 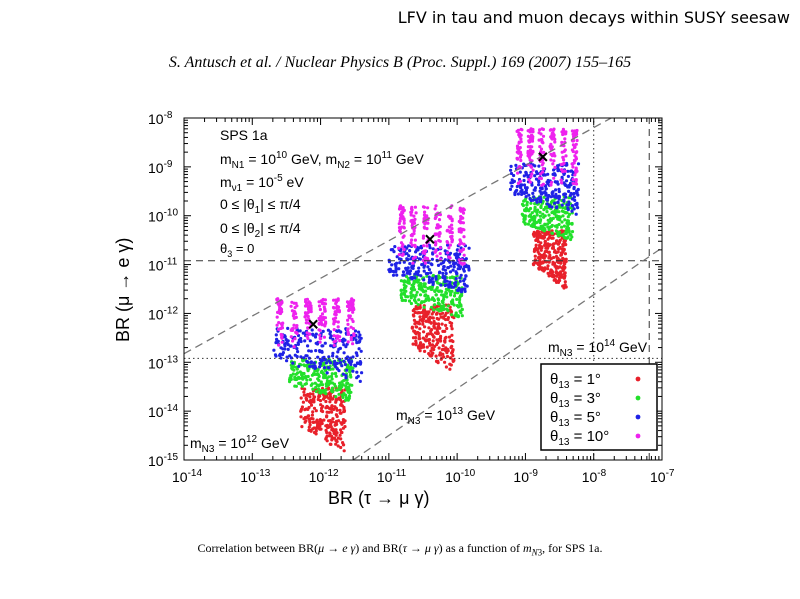 I want to click on y-tick-label: 10-14, so click(x=163, y=411).